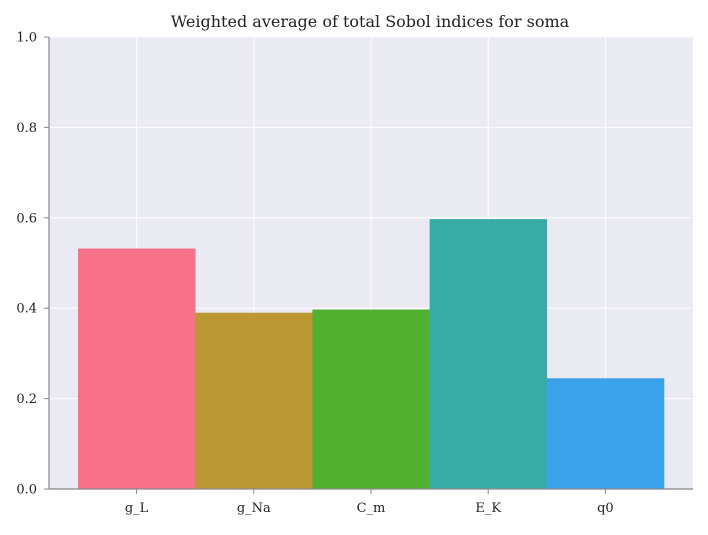 The width and height of the screenshot is (708, 535). Describe the element at coordinates (26, 128) in the screenshot. I see `y-tick-label: 0.8` at that location.